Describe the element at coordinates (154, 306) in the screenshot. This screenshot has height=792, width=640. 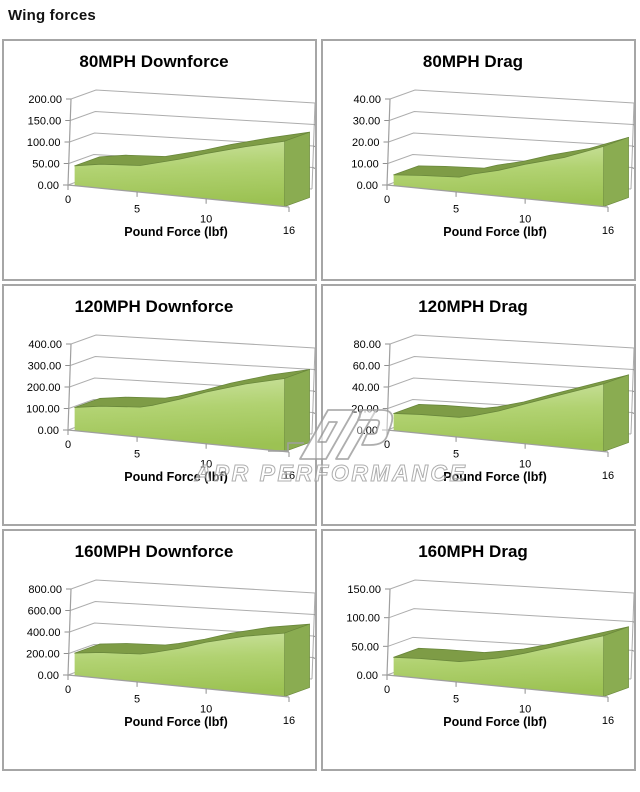
I see `chart-title: 120MPH Downforce` at that location.